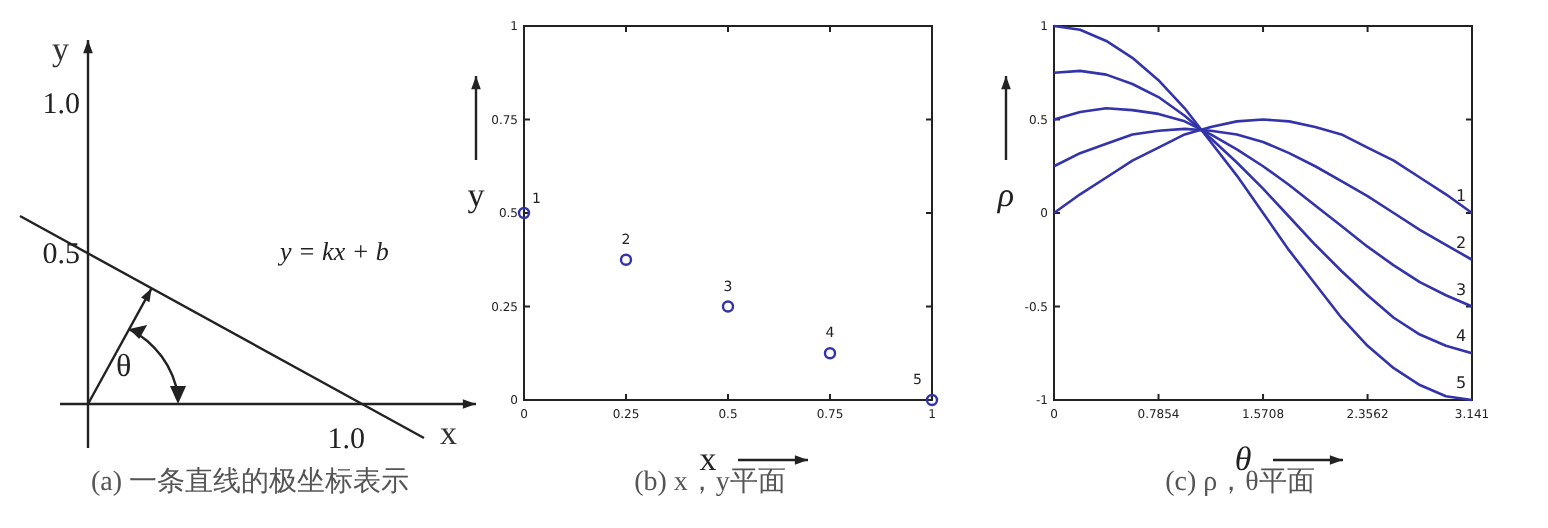 The height and width of the screenshot is (528, 1548). What do you see at coordinates (1005, 195) in the screenshot?
I see `y-axis-title: ρ` at bounding box center [1005, 195].